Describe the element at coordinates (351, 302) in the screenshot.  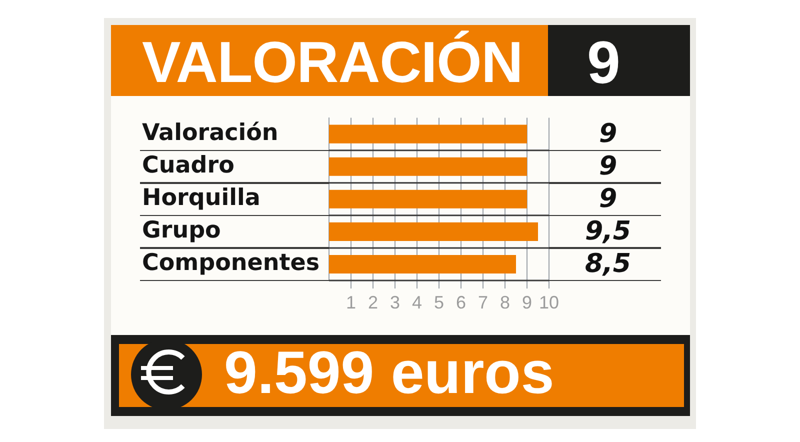
I see `x-tick-label: 1` at that location.